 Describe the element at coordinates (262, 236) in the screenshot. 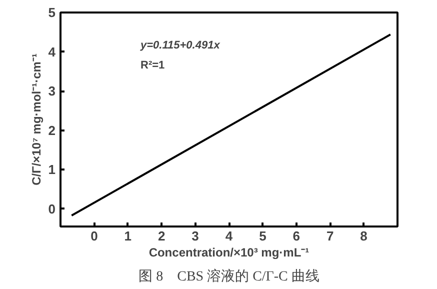

I see `x-tick-label: 5` at that location.